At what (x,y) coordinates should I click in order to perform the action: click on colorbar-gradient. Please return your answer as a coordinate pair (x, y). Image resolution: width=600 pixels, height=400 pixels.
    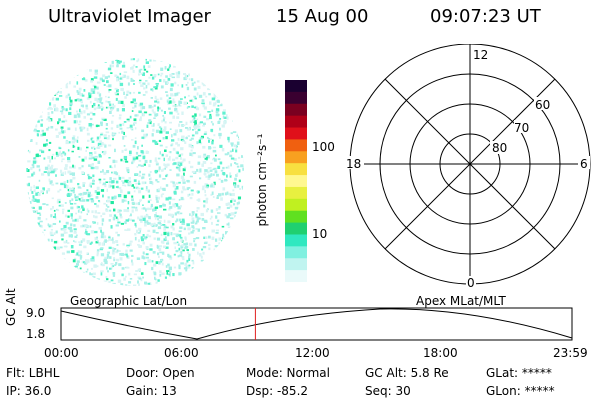
    Looking at the image, I should click on (296, 181).